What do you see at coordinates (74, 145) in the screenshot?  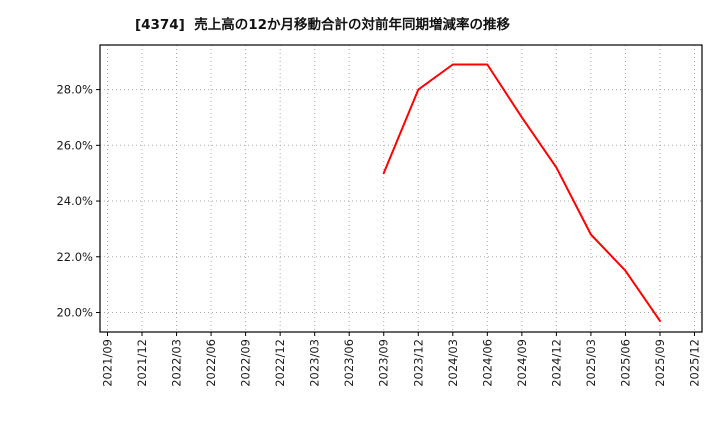 I see `y-tick-label: 26.0%` at bounding box center [74, 145].